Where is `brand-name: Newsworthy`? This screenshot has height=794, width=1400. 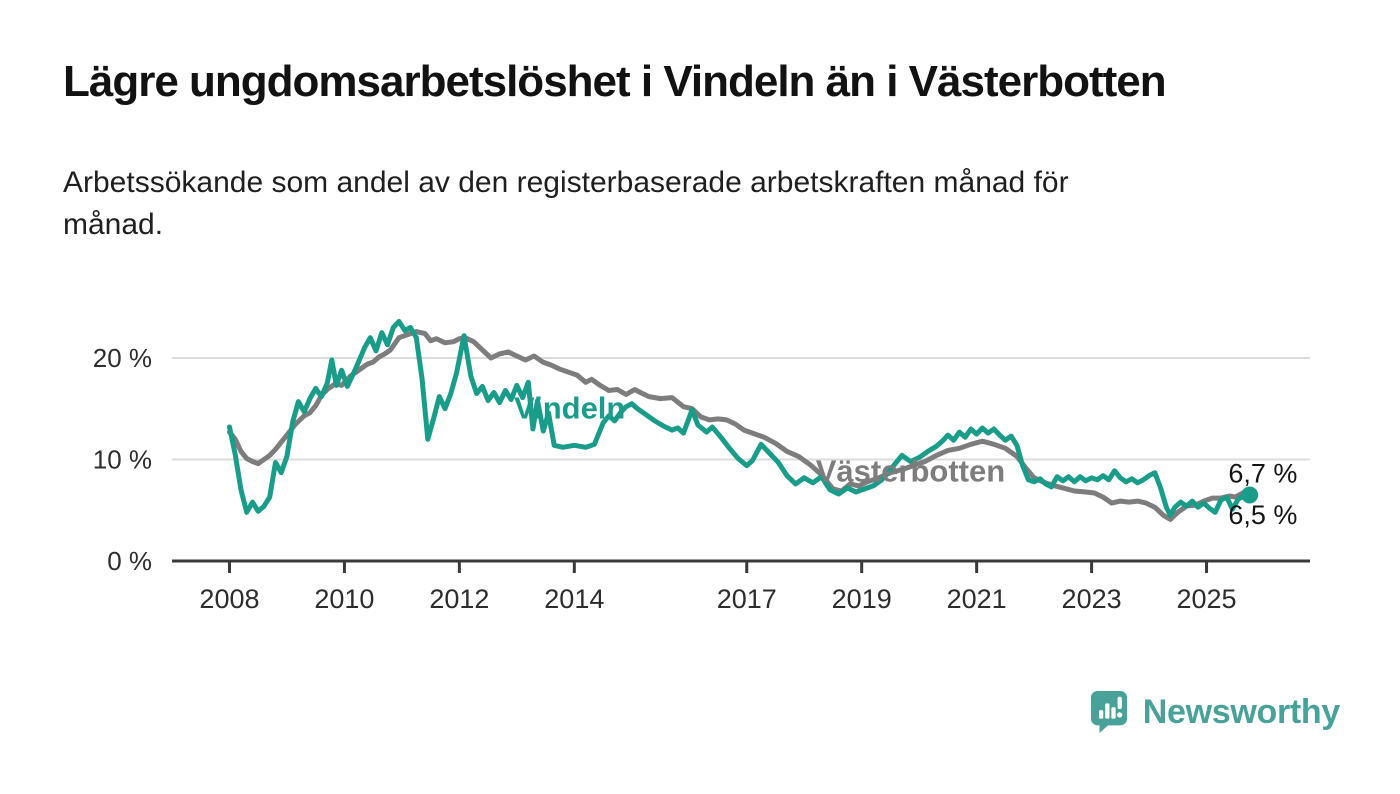
brand-name: Newsworthy is located at coordinates (1241, 711).